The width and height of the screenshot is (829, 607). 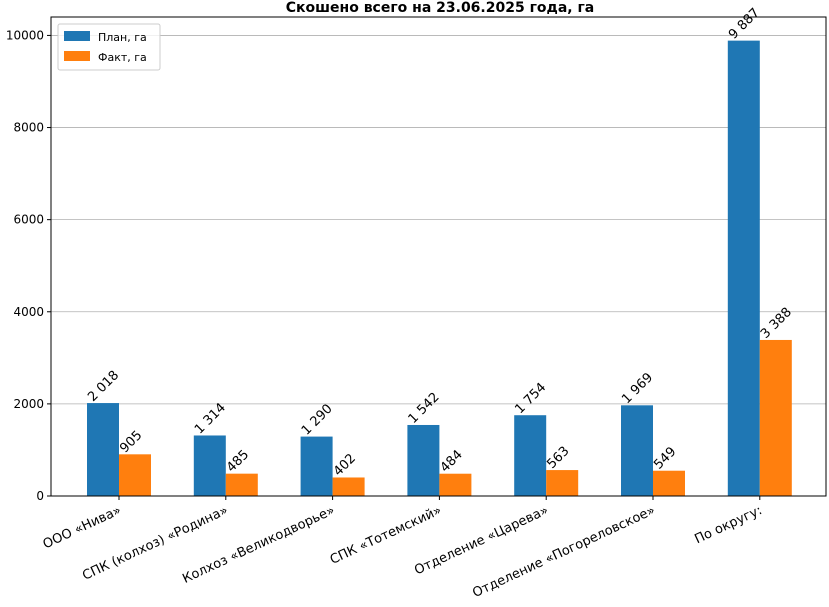 I want to click on data-label-plan: 2 018, so click(x=103, y=386).